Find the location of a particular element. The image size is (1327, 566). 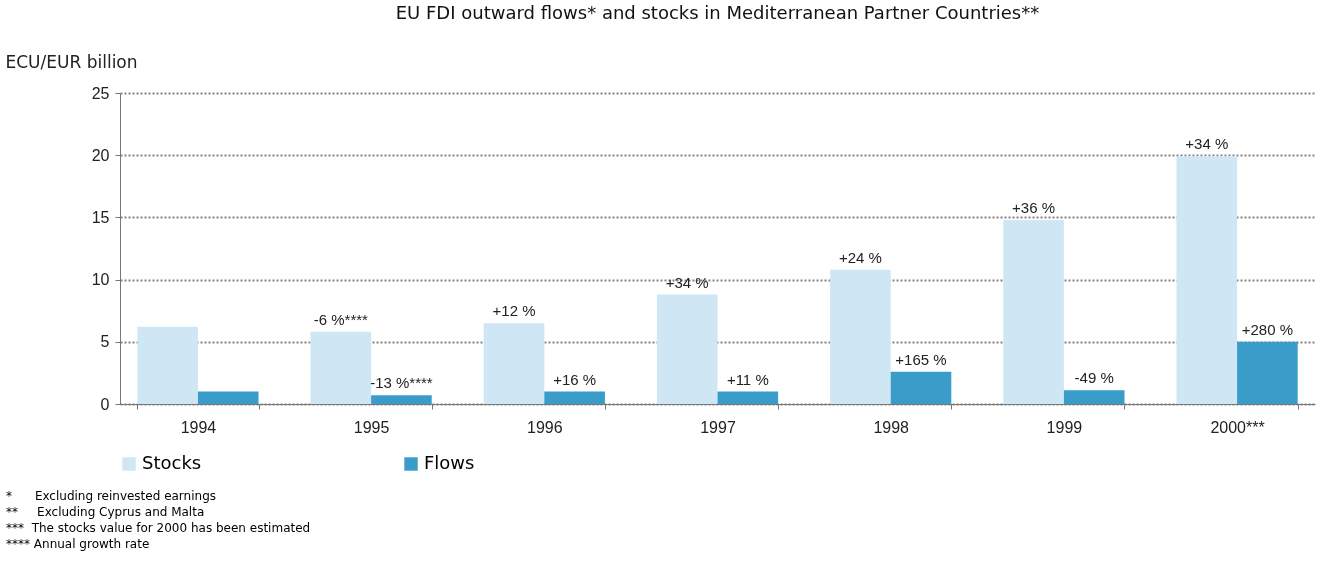

annotation: +12 % is located at coordinates (514, 311).